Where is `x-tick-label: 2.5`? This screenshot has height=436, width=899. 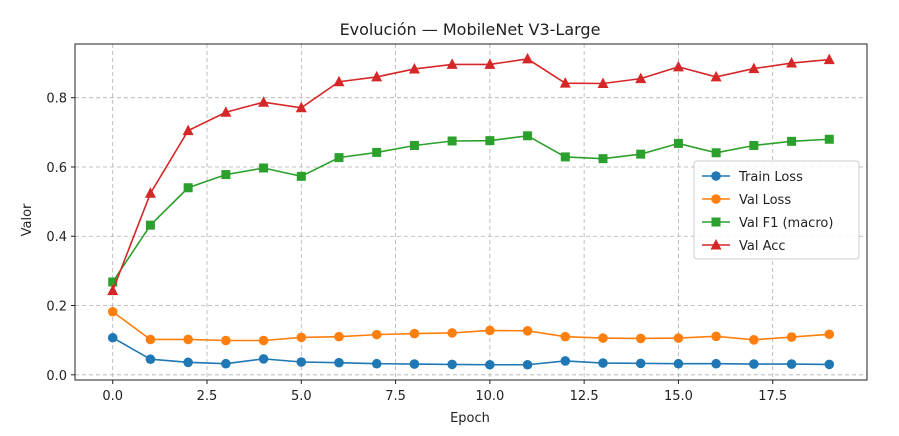 x-tick-label: 2.5 is located at coordinates (207, 396).